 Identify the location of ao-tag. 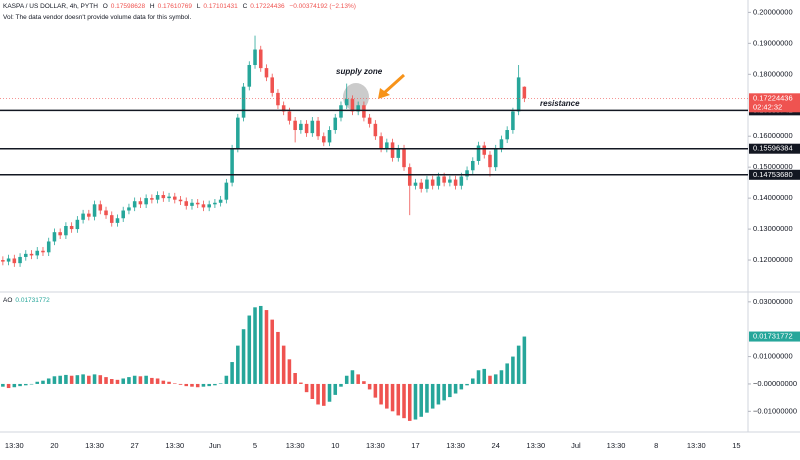
(774, 336).